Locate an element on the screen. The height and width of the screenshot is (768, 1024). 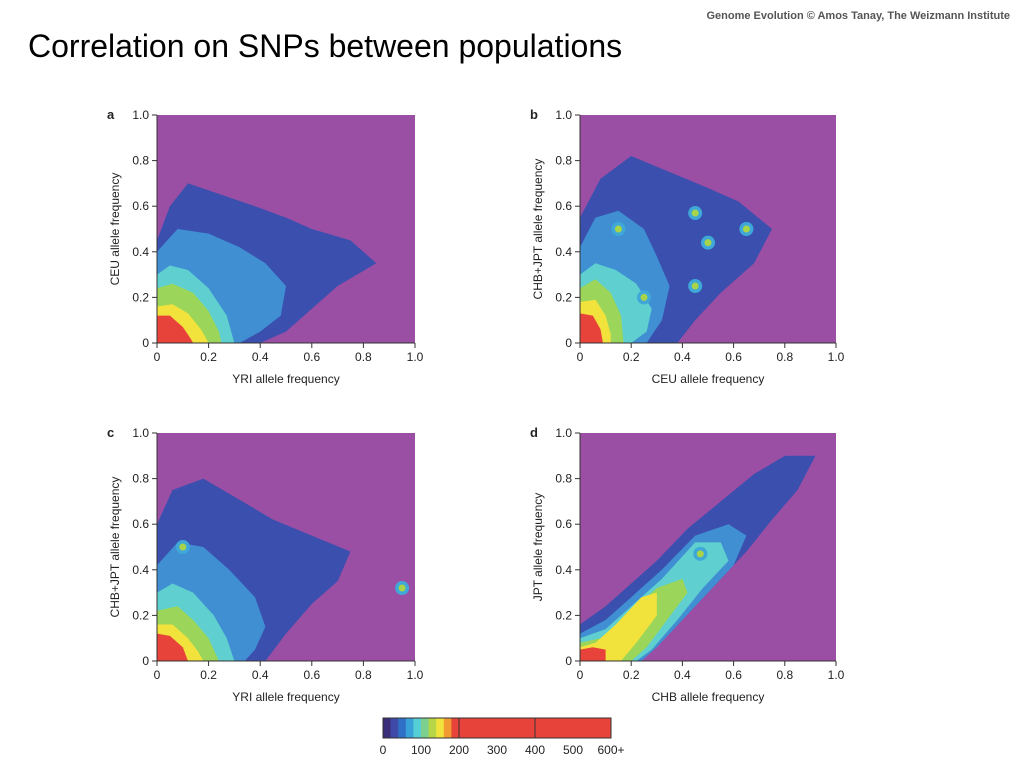
colorbar-tick-label: 300 is located at coordinates (497, 750).